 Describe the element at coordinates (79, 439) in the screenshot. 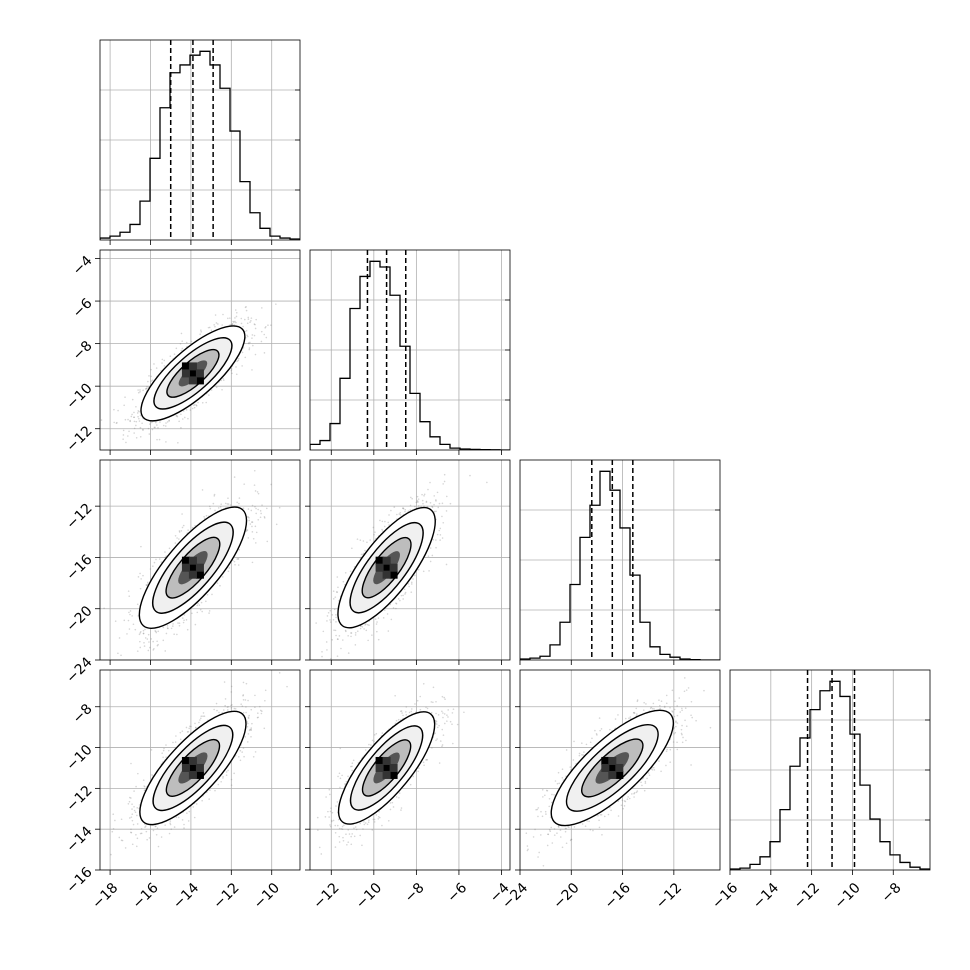

I see `y-tick-label: −12` at that location.